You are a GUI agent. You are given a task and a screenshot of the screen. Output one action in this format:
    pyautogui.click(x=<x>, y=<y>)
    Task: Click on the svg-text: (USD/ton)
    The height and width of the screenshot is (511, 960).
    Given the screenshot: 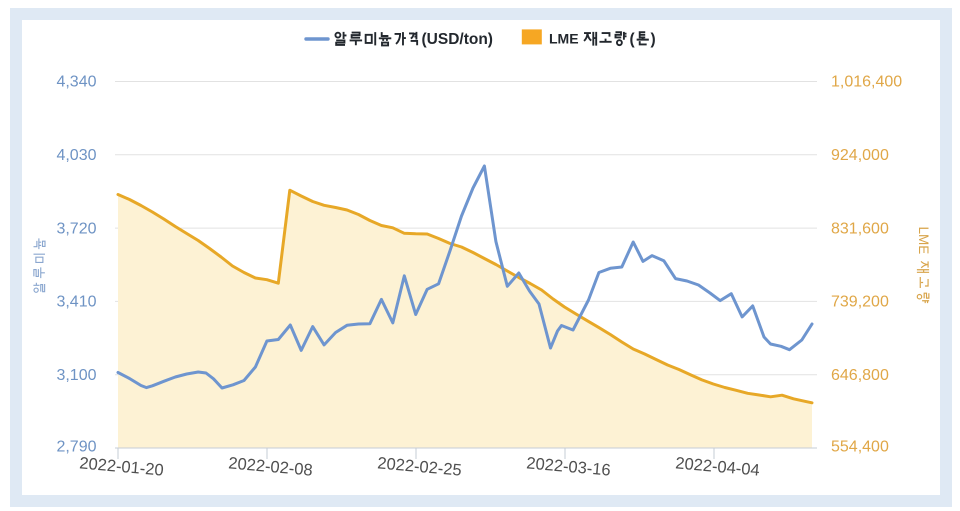 What is the action you would take?
    pyautogui.click(x=457, y=39)
    